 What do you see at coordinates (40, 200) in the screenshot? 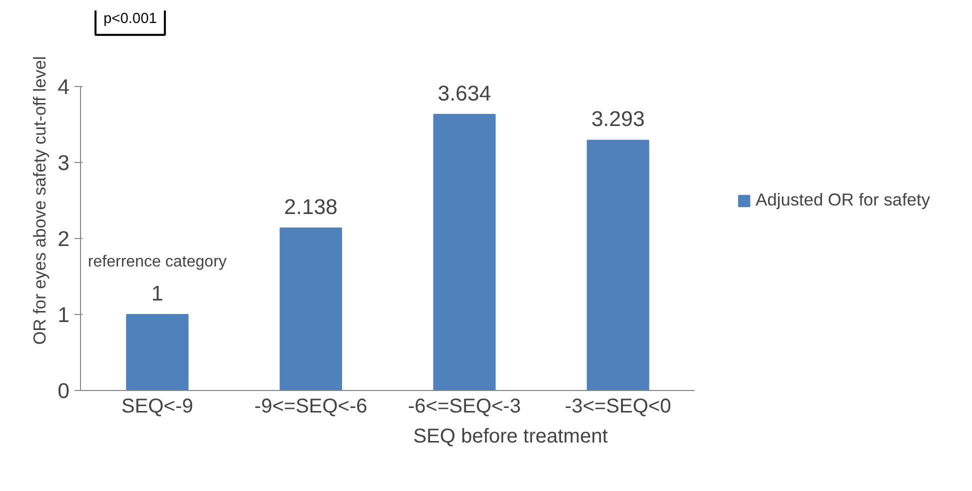
I see `y-axis-title: OR for eyes above safety cut-off level` at bounding box center [40, 200].